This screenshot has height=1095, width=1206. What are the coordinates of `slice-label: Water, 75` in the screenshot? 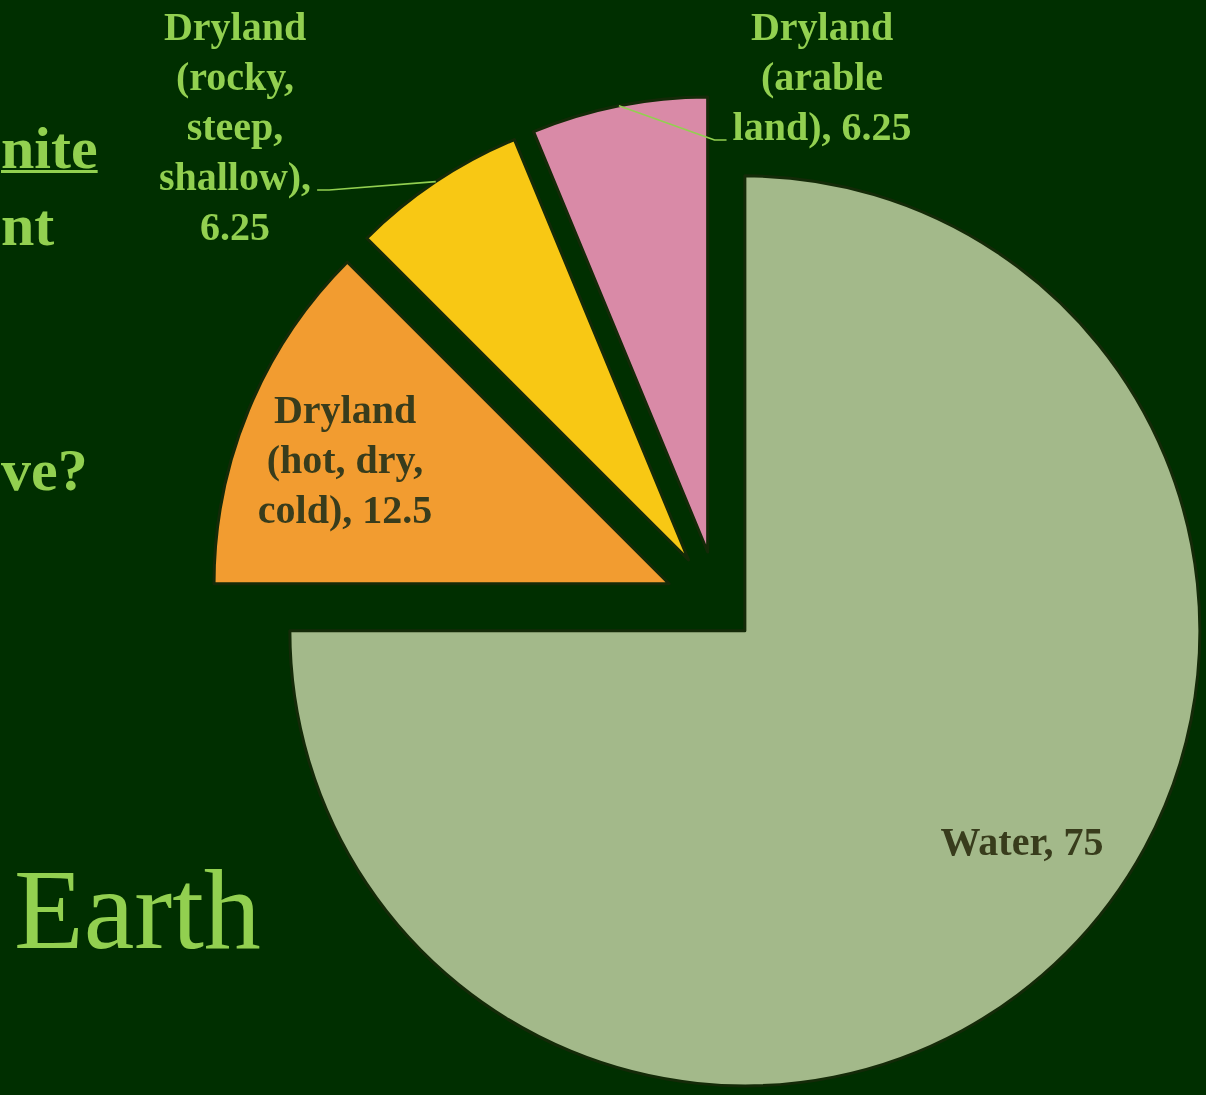 It's located at (1022, 842).